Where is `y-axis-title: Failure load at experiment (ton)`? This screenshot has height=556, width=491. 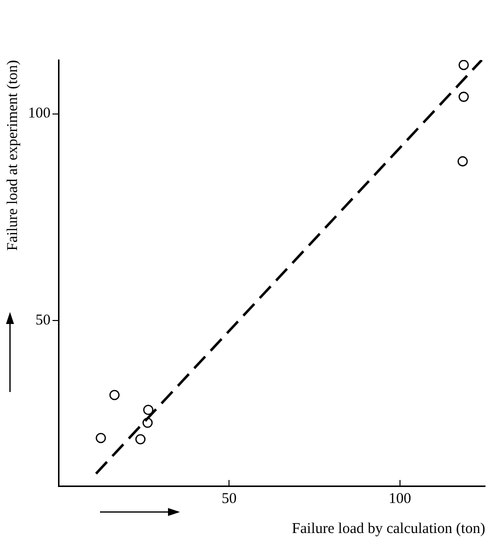 y-axis-title: Failure load at experiment (ton) is located at coordinates (12, 155).